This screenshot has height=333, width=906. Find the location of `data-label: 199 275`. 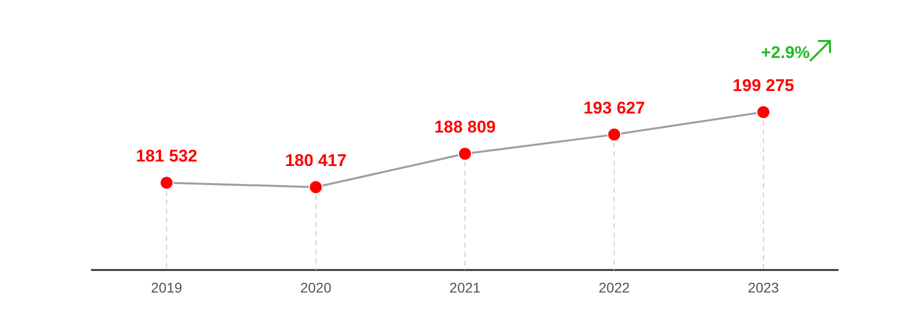

data-label: 199 275 is located at coordinates (763, 86).